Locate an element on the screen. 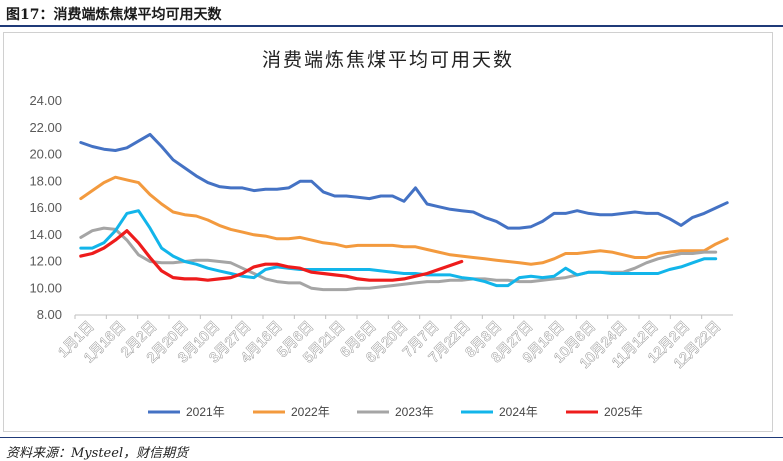  series-line-2024 is located at coordinates (398, 248).